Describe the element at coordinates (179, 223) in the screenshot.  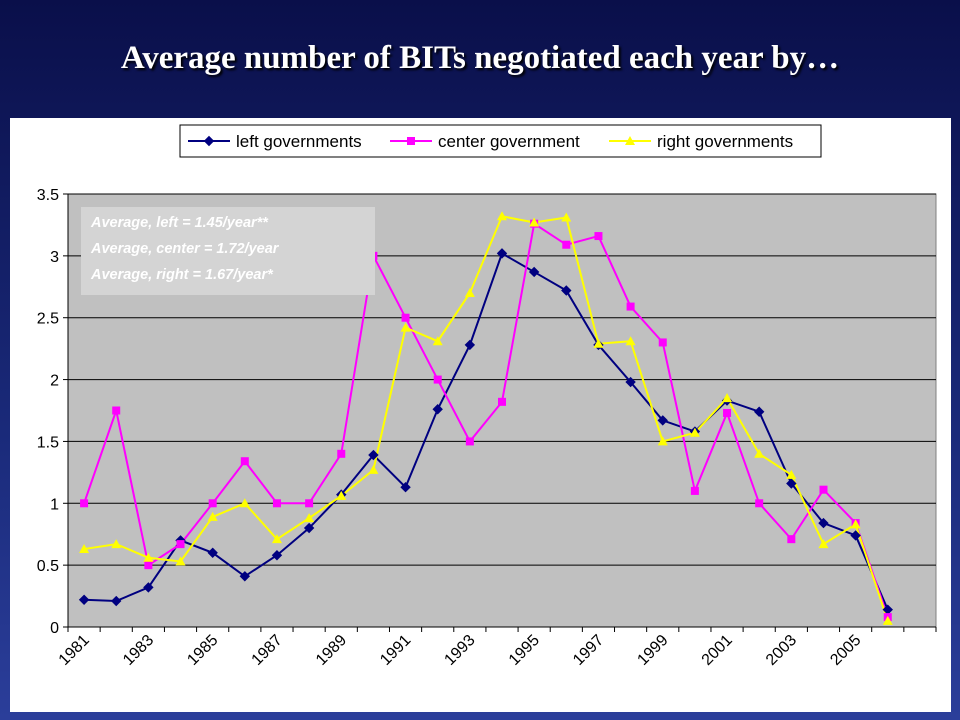
I see `annotation-text: Average, left = 1.45/year**` at that location.